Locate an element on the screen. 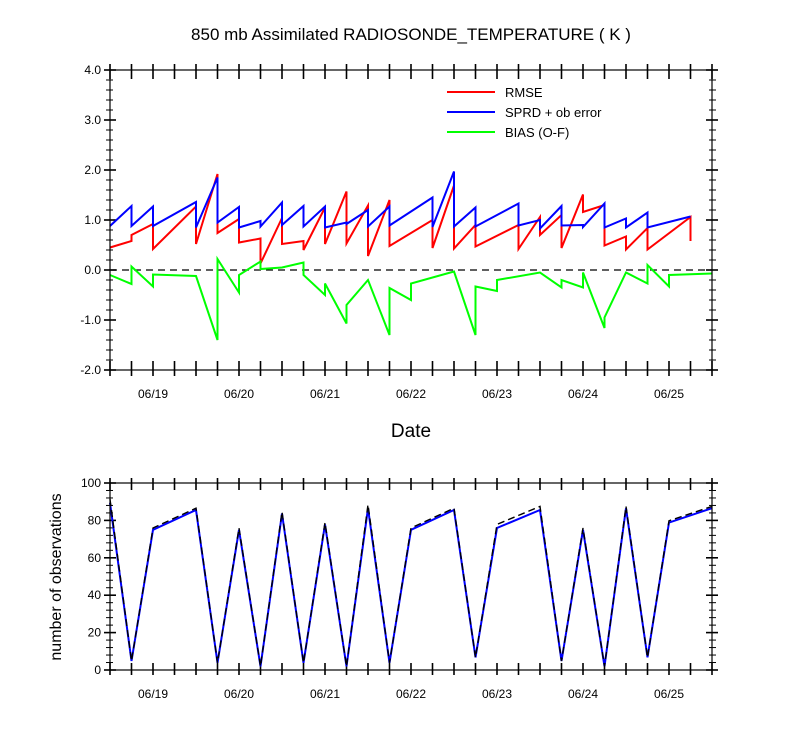  legend-label: RMSE is located at coordinates (524, 92).